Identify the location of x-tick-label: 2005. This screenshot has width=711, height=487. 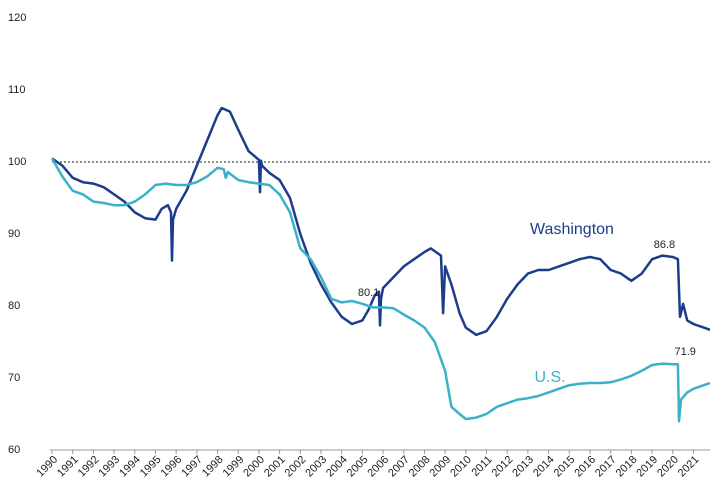
(358, 467).